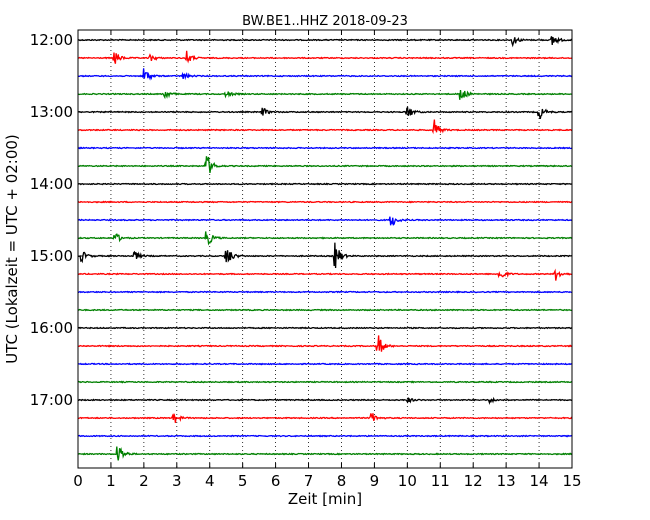 The image size is (650, 520). Describe the element at coordinates (539, 481) in the screenshot. I see `x-tick-label: 14` at that location.